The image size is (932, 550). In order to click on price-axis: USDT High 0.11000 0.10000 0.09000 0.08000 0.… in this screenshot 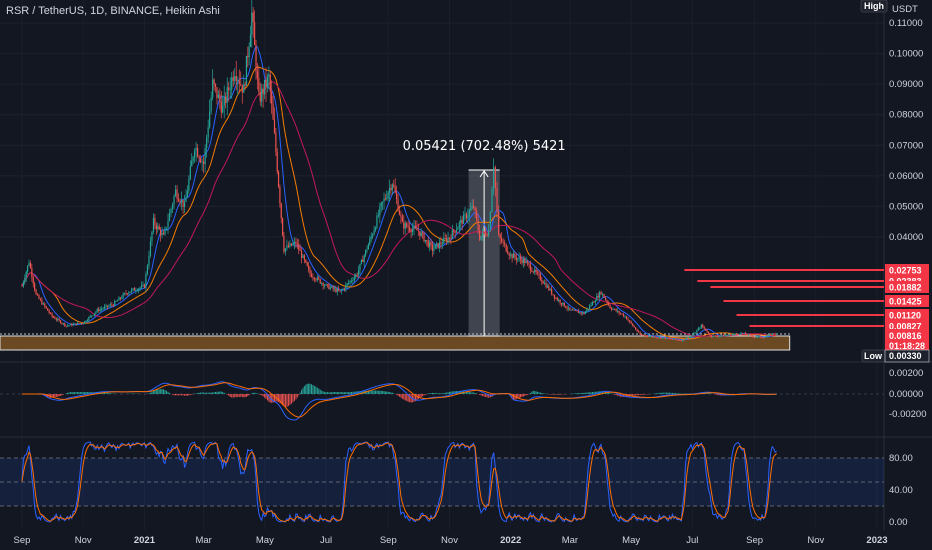, I will do `click(891, 121)`.